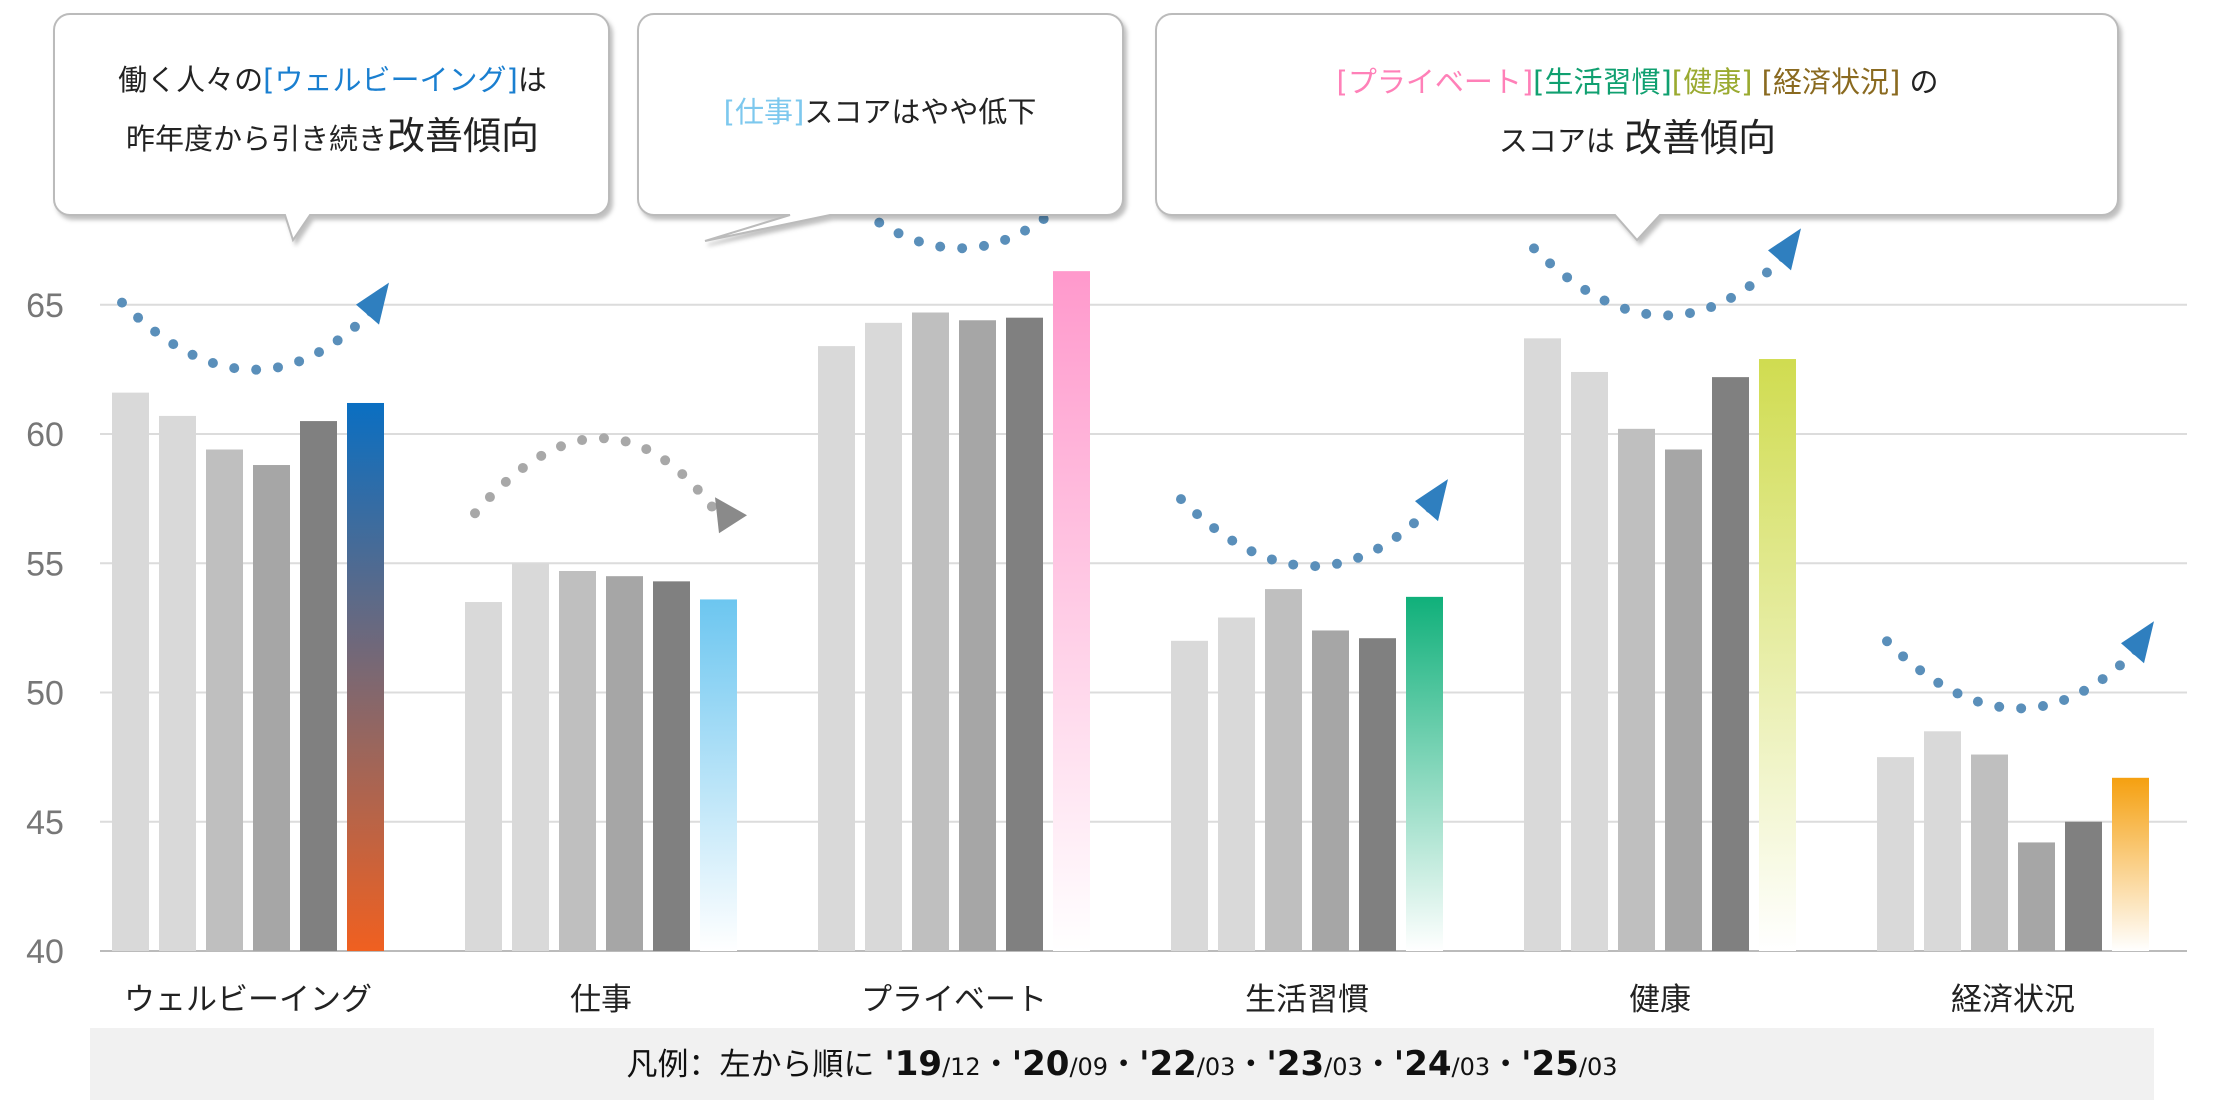 Image resolution: width=2223 pixels, height=1114 pixels. What do you see at coordinates (532, 80) in the screenshot?
I see `callout-text: は` at bounding box center [532, 80].